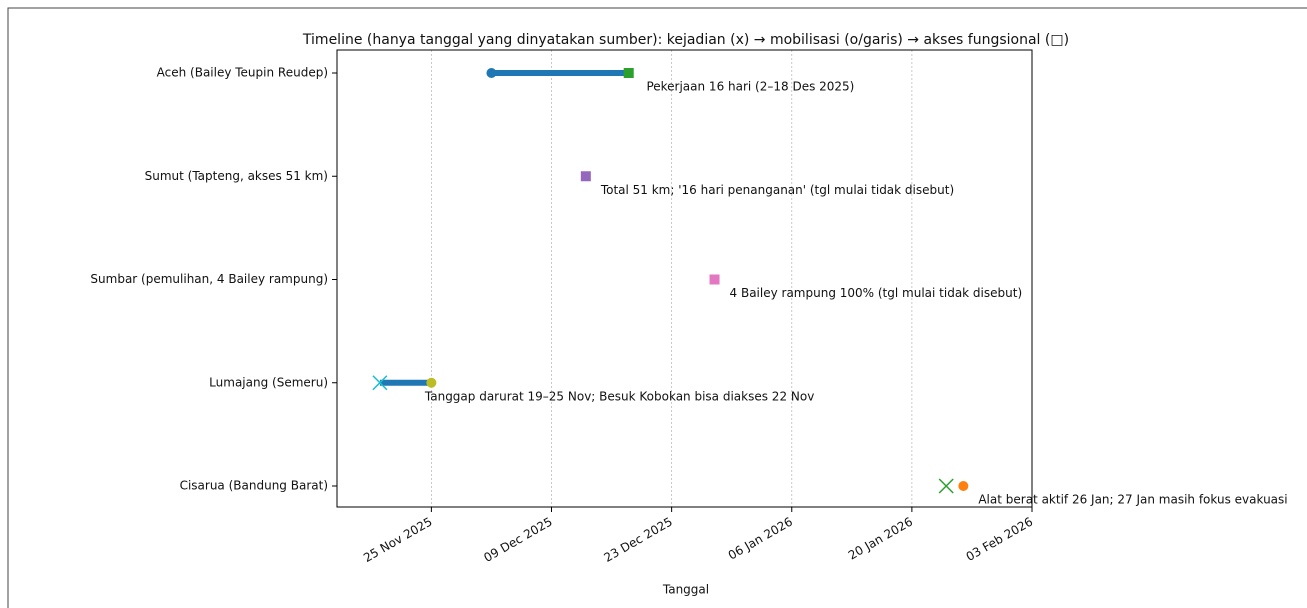 Image resolution: width=1307 pixels, height=608 pixels. I want to click on x-tick-label: 25 Nov 2025, so click(398, 540).